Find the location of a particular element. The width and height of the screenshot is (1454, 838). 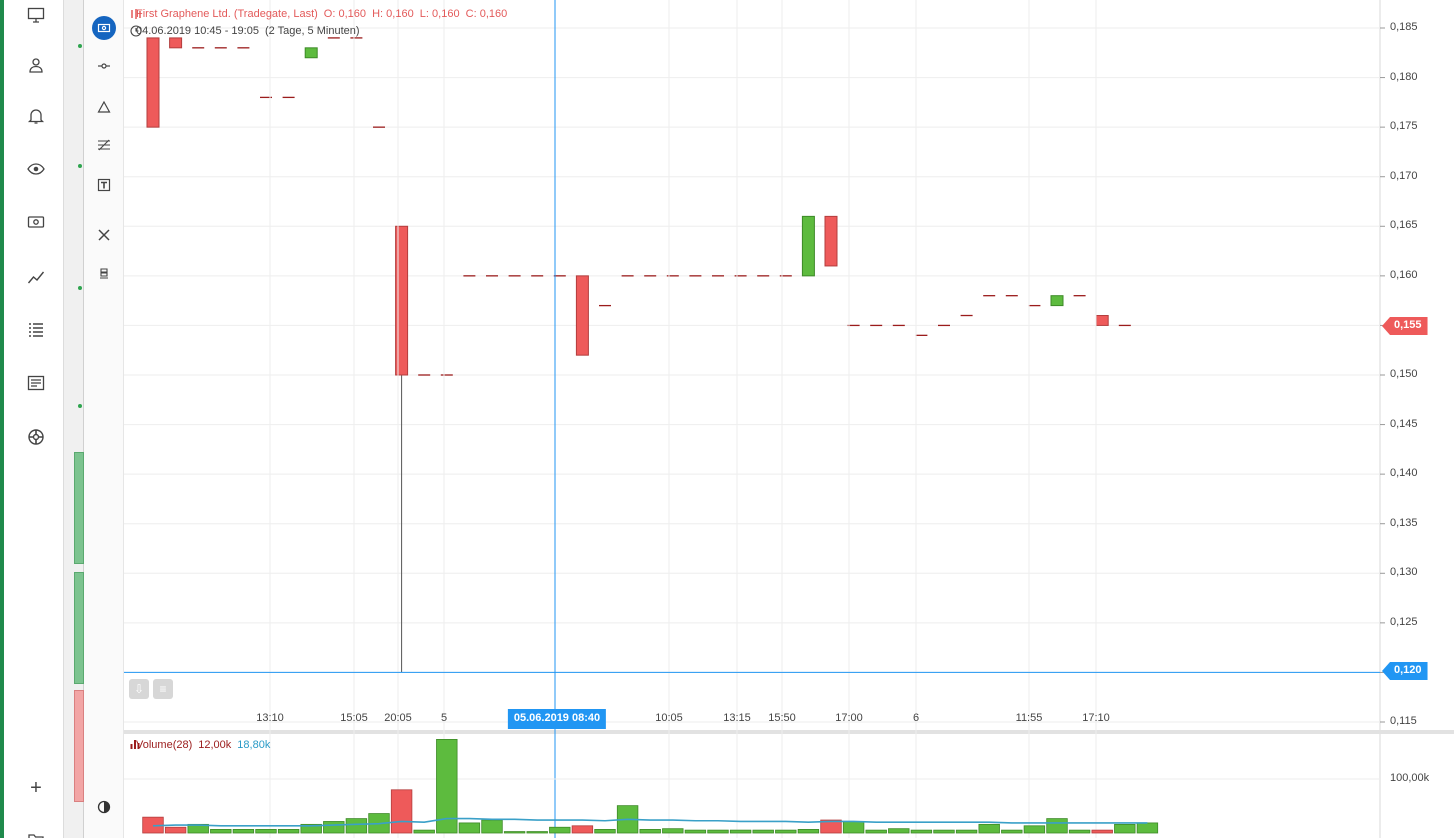

eye-icon is located at coordinates (36, 169).